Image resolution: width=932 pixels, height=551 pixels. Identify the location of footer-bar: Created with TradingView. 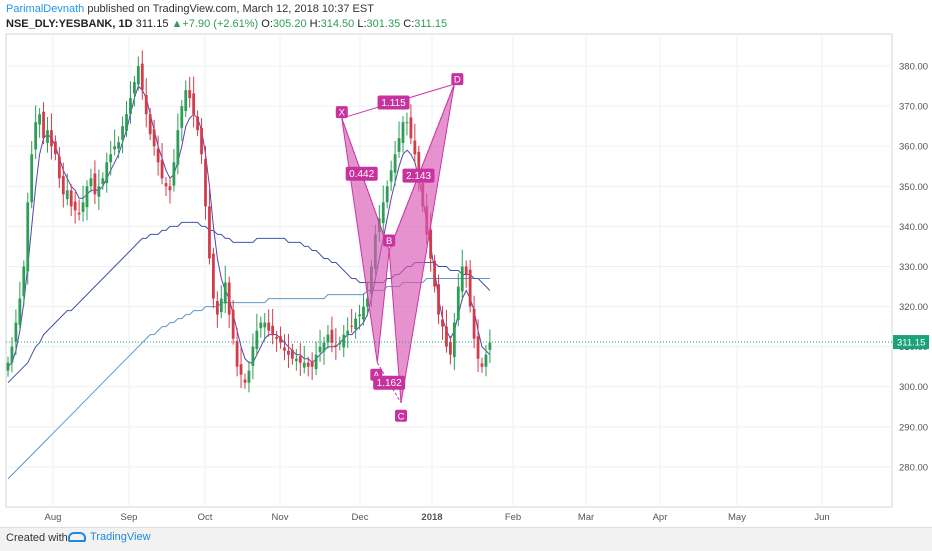
(466, 539).